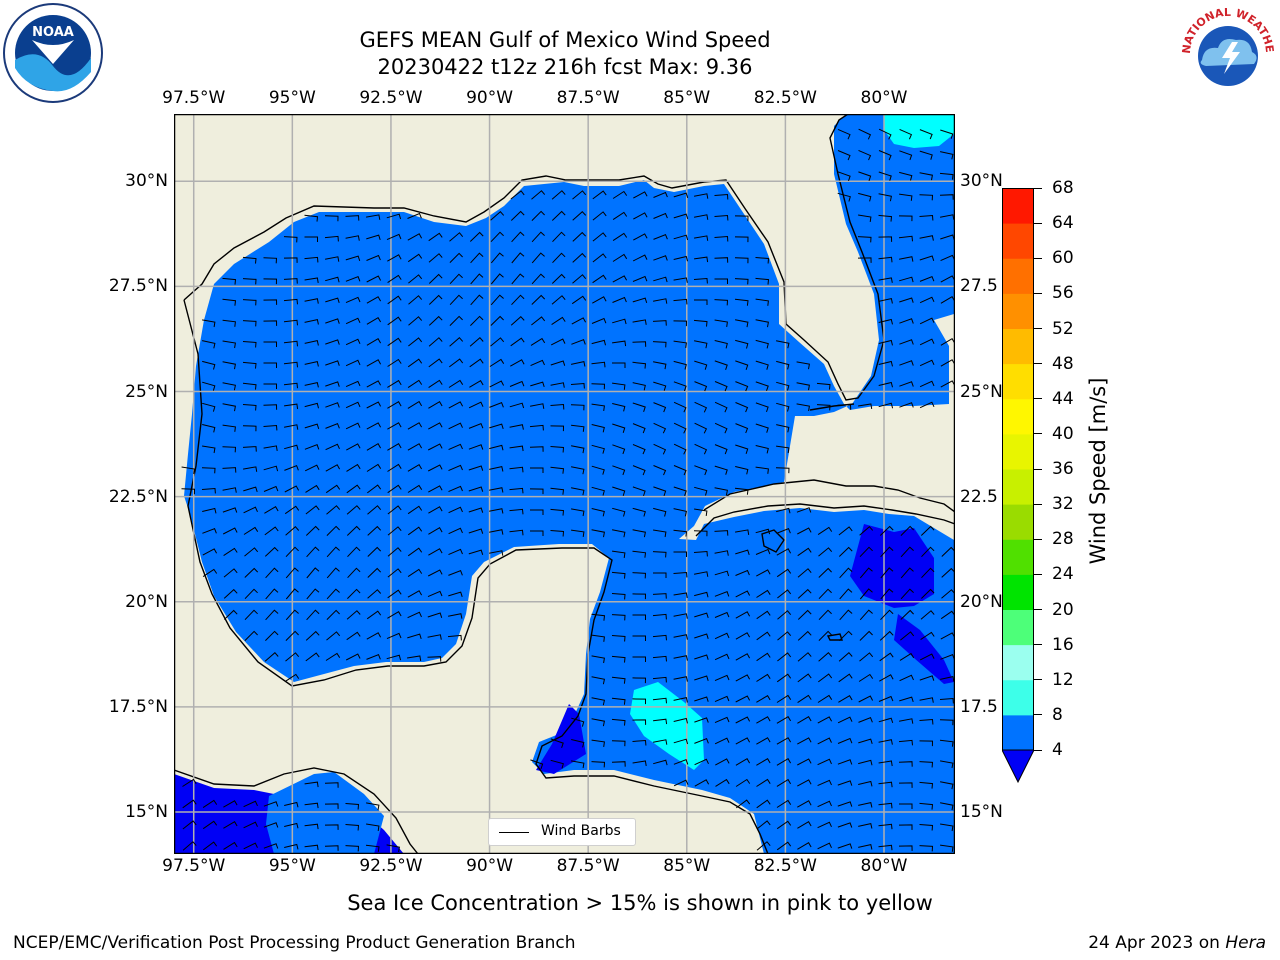 The height and width of the screenshot is (960, 1280). Describe the element at coordinates (1038, 188) in the screenshot. I see `colorbar-tick-mark` at that location.